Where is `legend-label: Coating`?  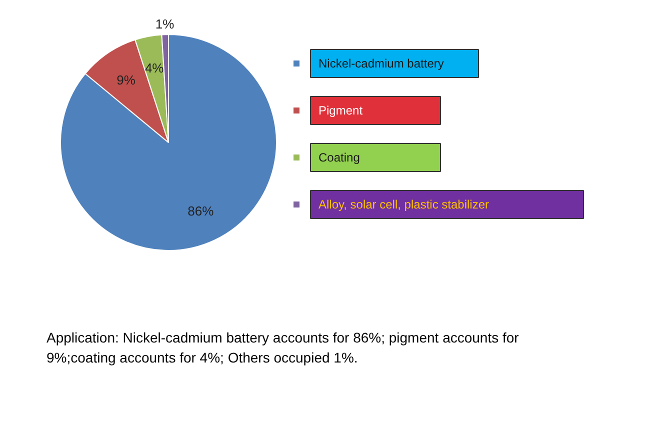
legend-label: Coating is located at coordinates (339, 157).